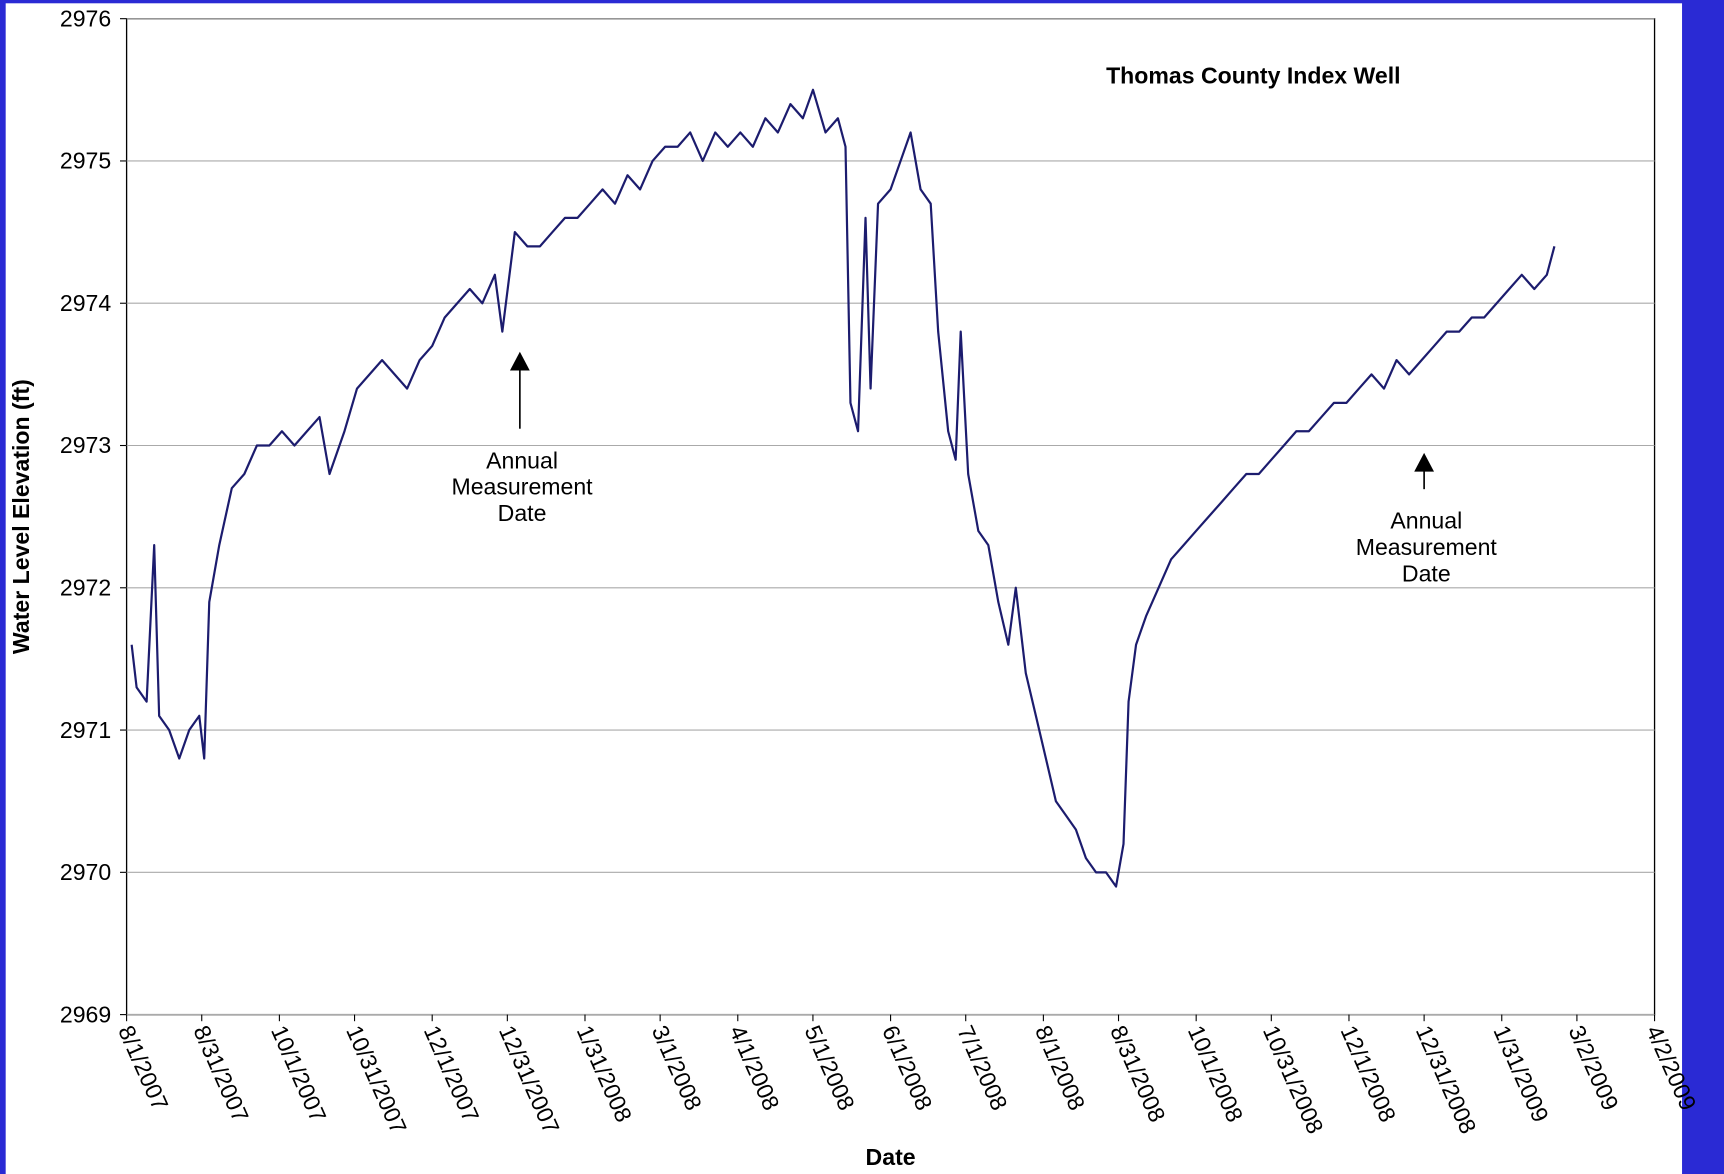 The height and width of the screenshot is (1174, 1724). I want to click on y-tick-label: 2969, so click(85, 1014).